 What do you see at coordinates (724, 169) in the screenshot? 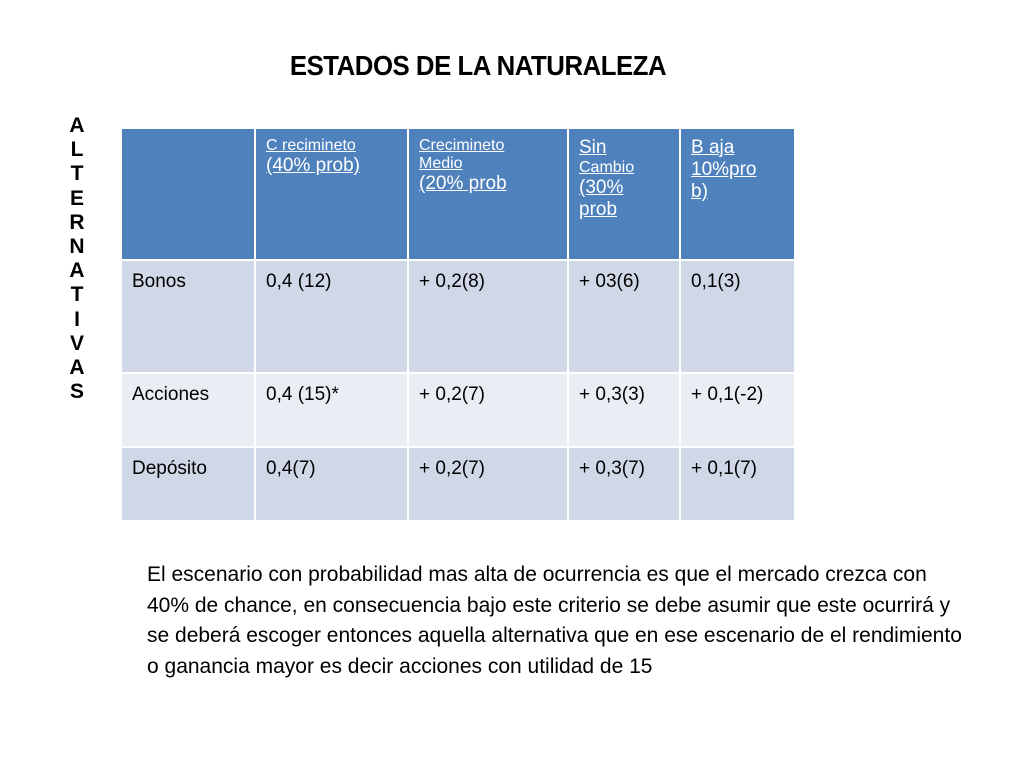
I see `header-line: 10%pro` at bounding box center [724, 169].